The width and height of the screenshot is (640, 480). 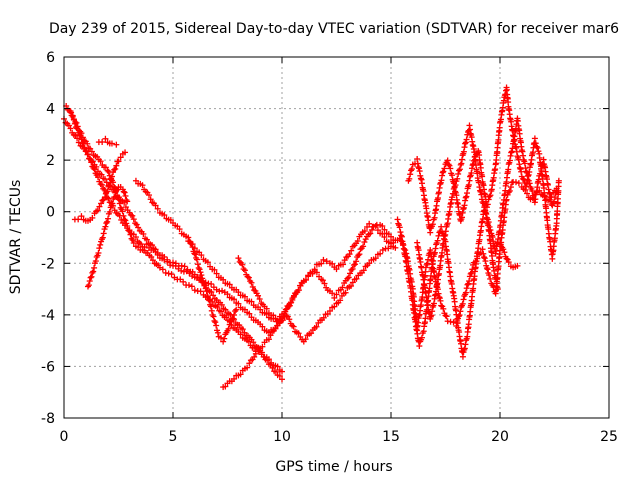 I want to click on y-tick-label: -6, so click(x=48, y=367).